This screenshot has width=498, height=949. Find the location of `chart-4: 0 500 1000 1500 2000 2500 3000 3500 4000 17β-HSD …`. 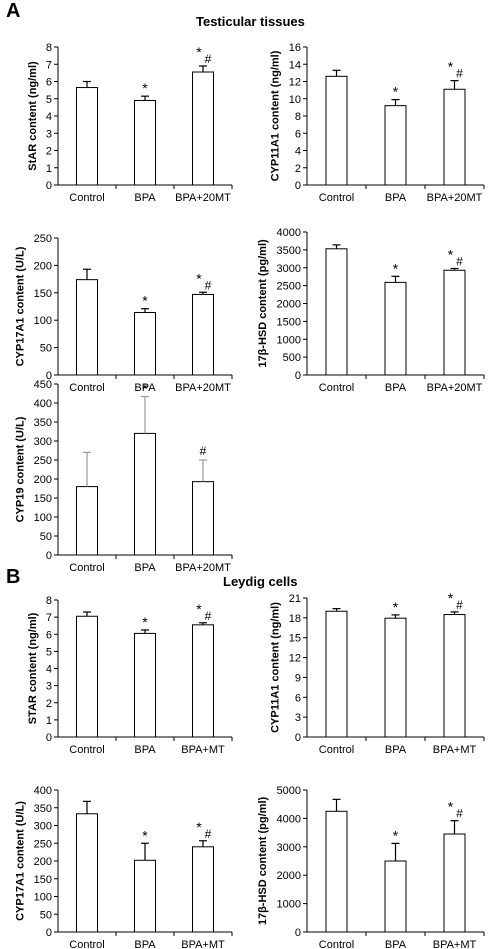

chart-4: 0 500 1000 1500 2000 2500 3000 3500 4000 17β-HSD … is located at coordinates (371, 310).